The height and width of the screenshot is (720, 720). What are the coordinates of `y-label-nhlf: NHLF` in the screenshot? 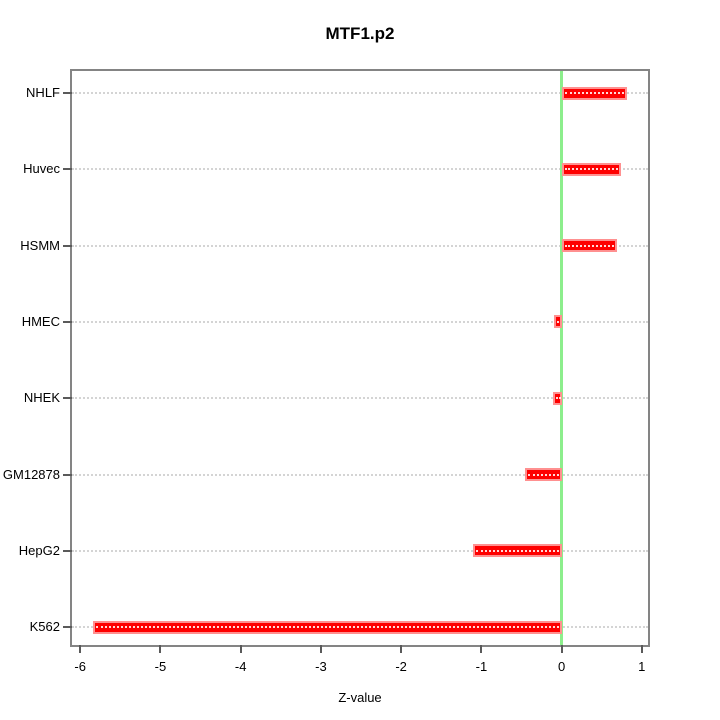 It's located at (43, 92).